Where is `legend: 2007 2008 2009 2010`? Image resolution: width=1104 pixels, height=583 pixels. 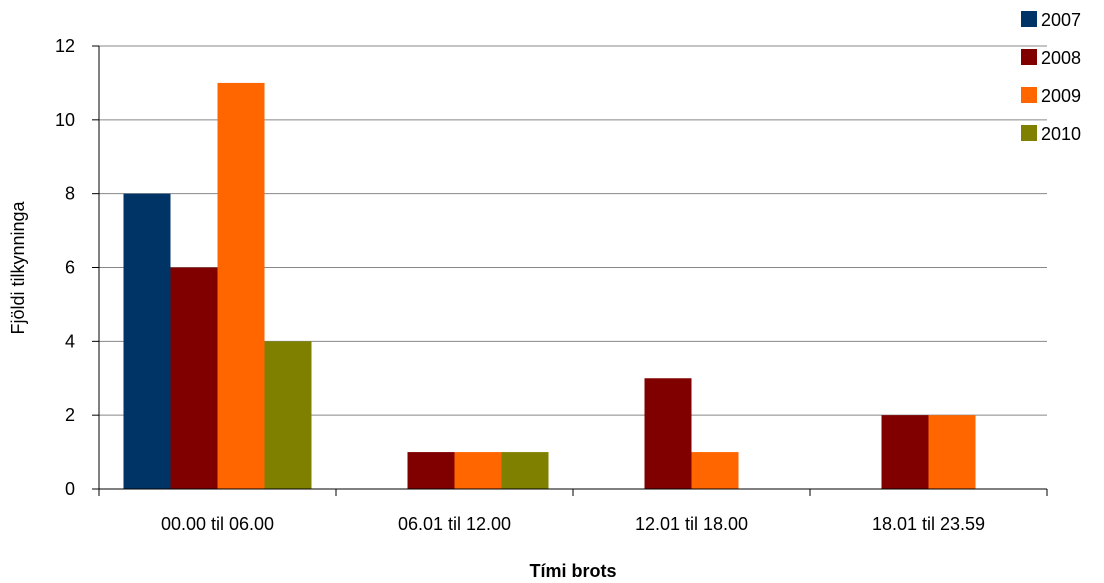
legend: 2007 2008 2009 2010 is located at coordinates (1051, 77).